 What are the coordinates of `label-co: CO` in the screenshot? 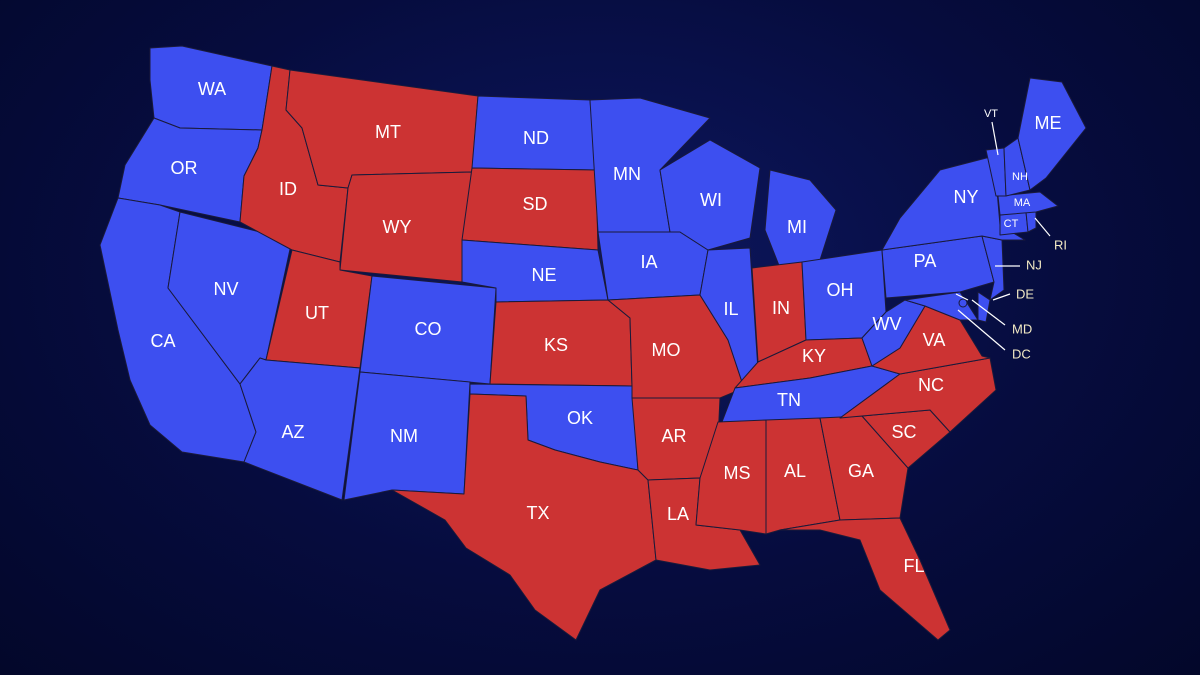 It's located at (428, 329).